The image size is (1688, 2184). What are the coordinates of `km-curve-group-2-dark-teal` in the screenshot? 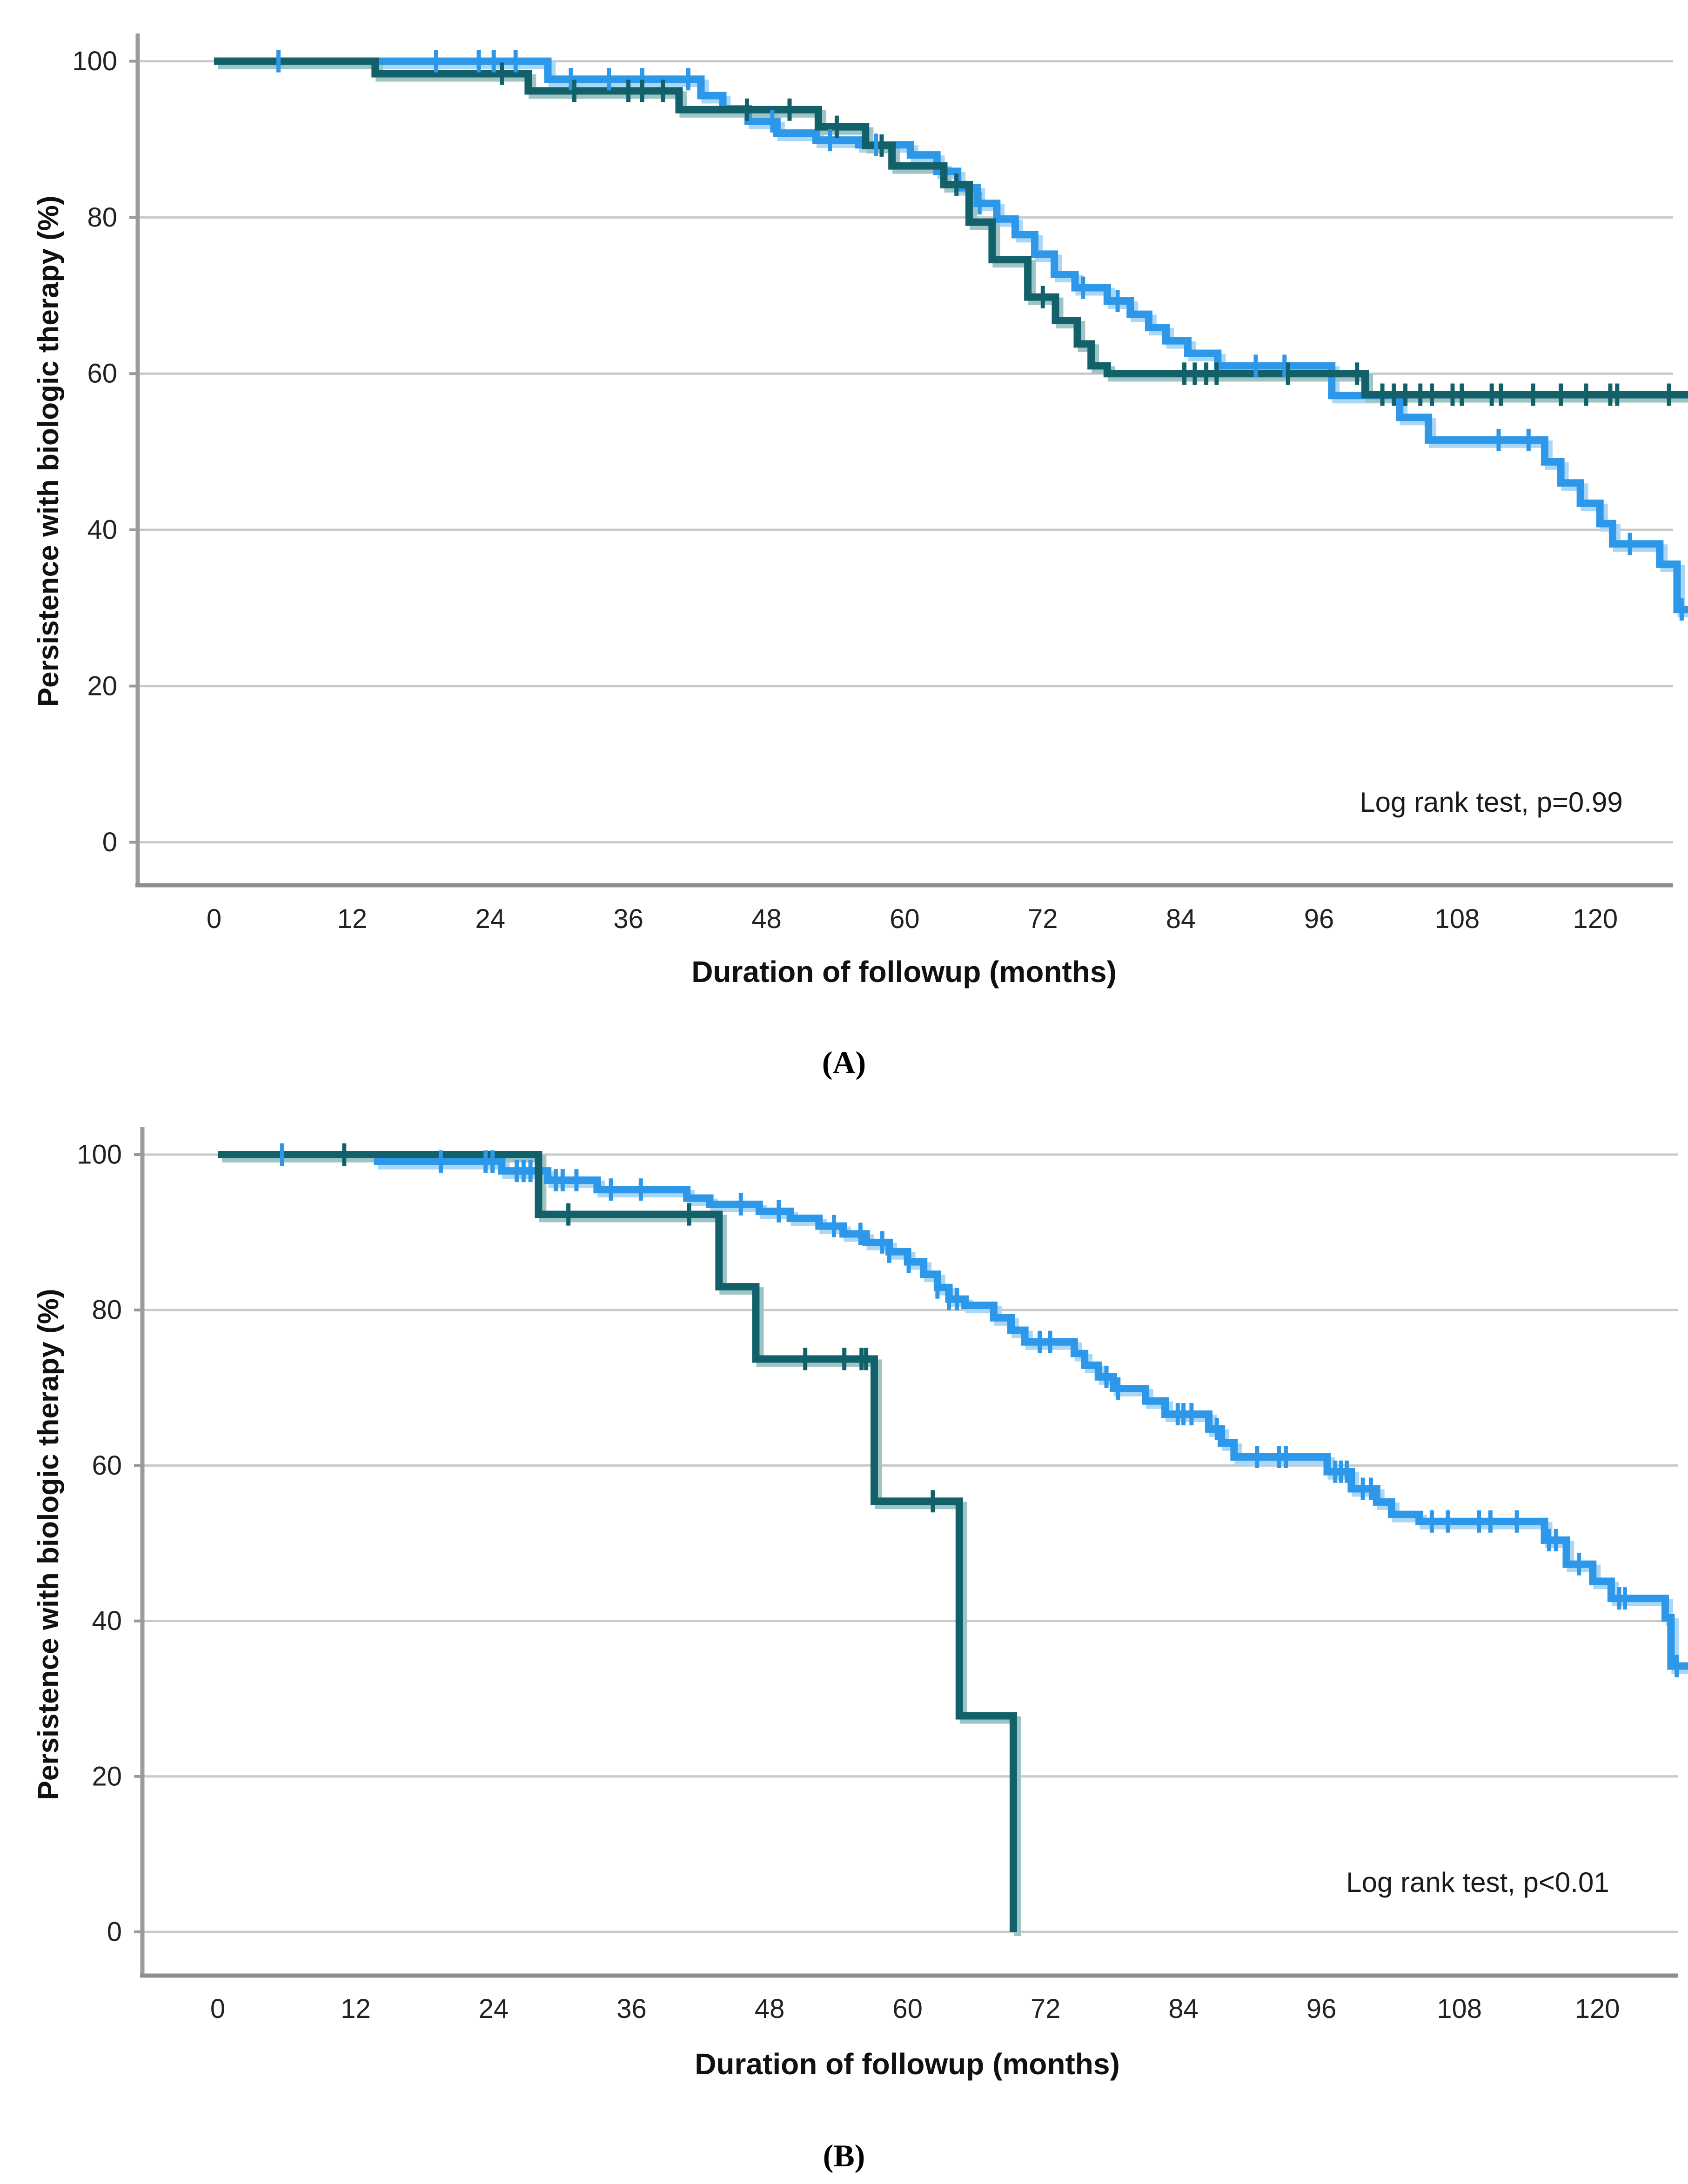 It's located at (951, 228).